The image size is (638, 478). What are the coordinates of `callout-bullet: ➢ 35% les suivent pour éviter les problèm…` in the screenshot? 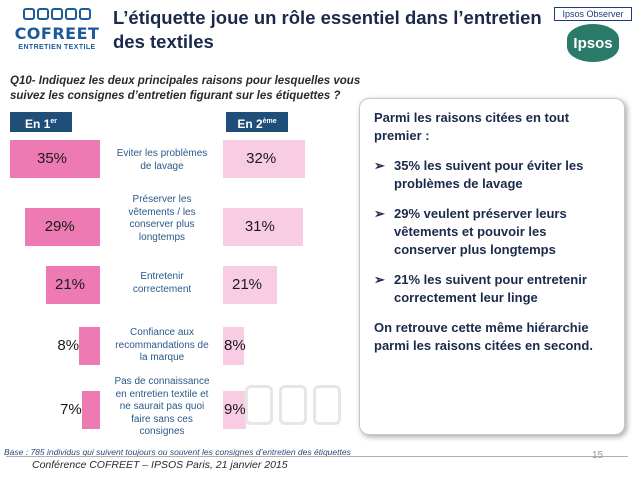 It's located at (492, 175).